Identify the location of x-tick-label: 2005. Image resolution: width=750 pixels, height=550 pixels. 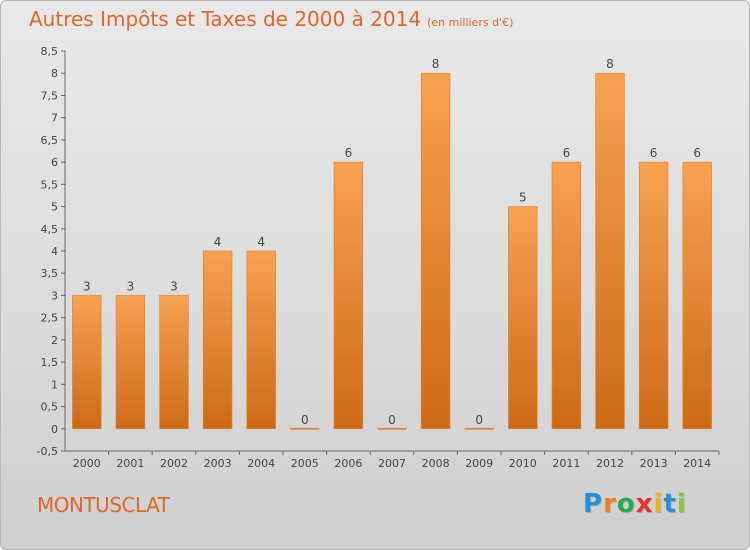
(305, 463).